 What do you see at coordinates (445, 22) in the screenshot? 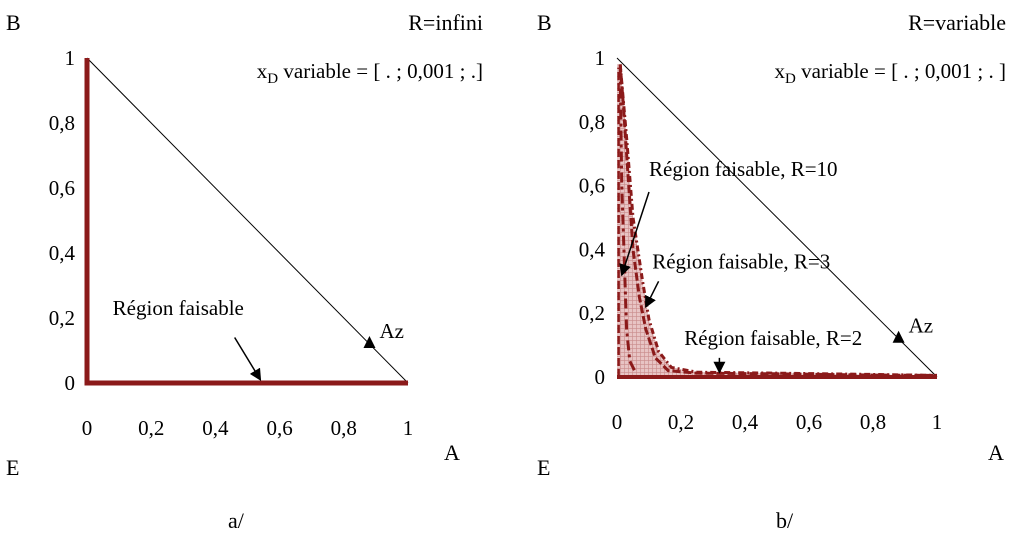
I see `reflux-label: R=infini` at bounding box center [445, 22].